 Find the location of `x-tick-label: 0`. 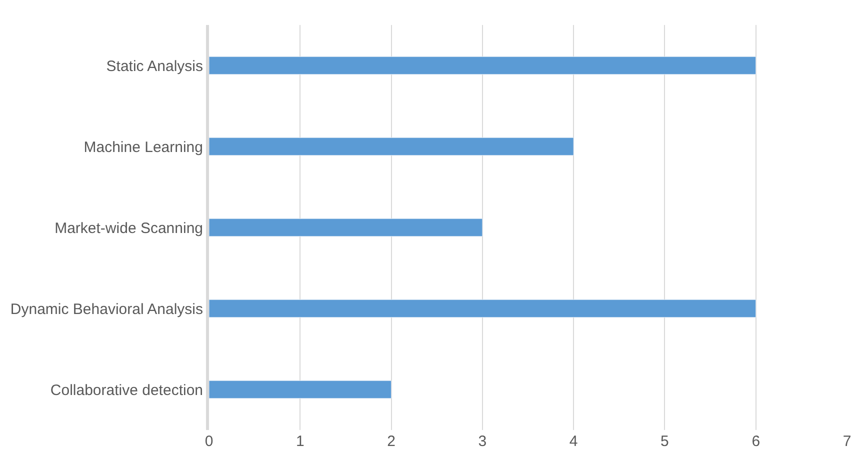

x-tick-label: 0 is located at coordinates (209, 441).